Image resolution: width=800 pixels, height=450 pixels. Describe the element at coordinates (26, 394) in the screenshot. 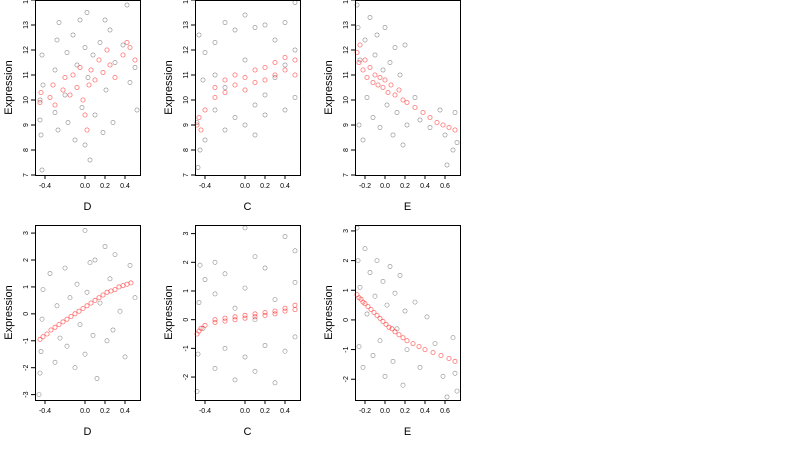

I see `y-tick-label: -3` at that location.